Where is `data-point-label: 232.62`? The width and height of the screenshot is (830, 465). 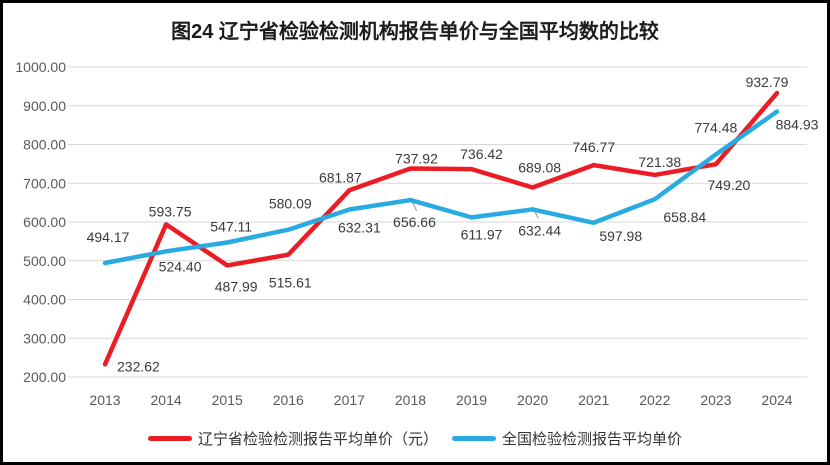 data-point-label: 232.62 is located at coordinates (138, 366).